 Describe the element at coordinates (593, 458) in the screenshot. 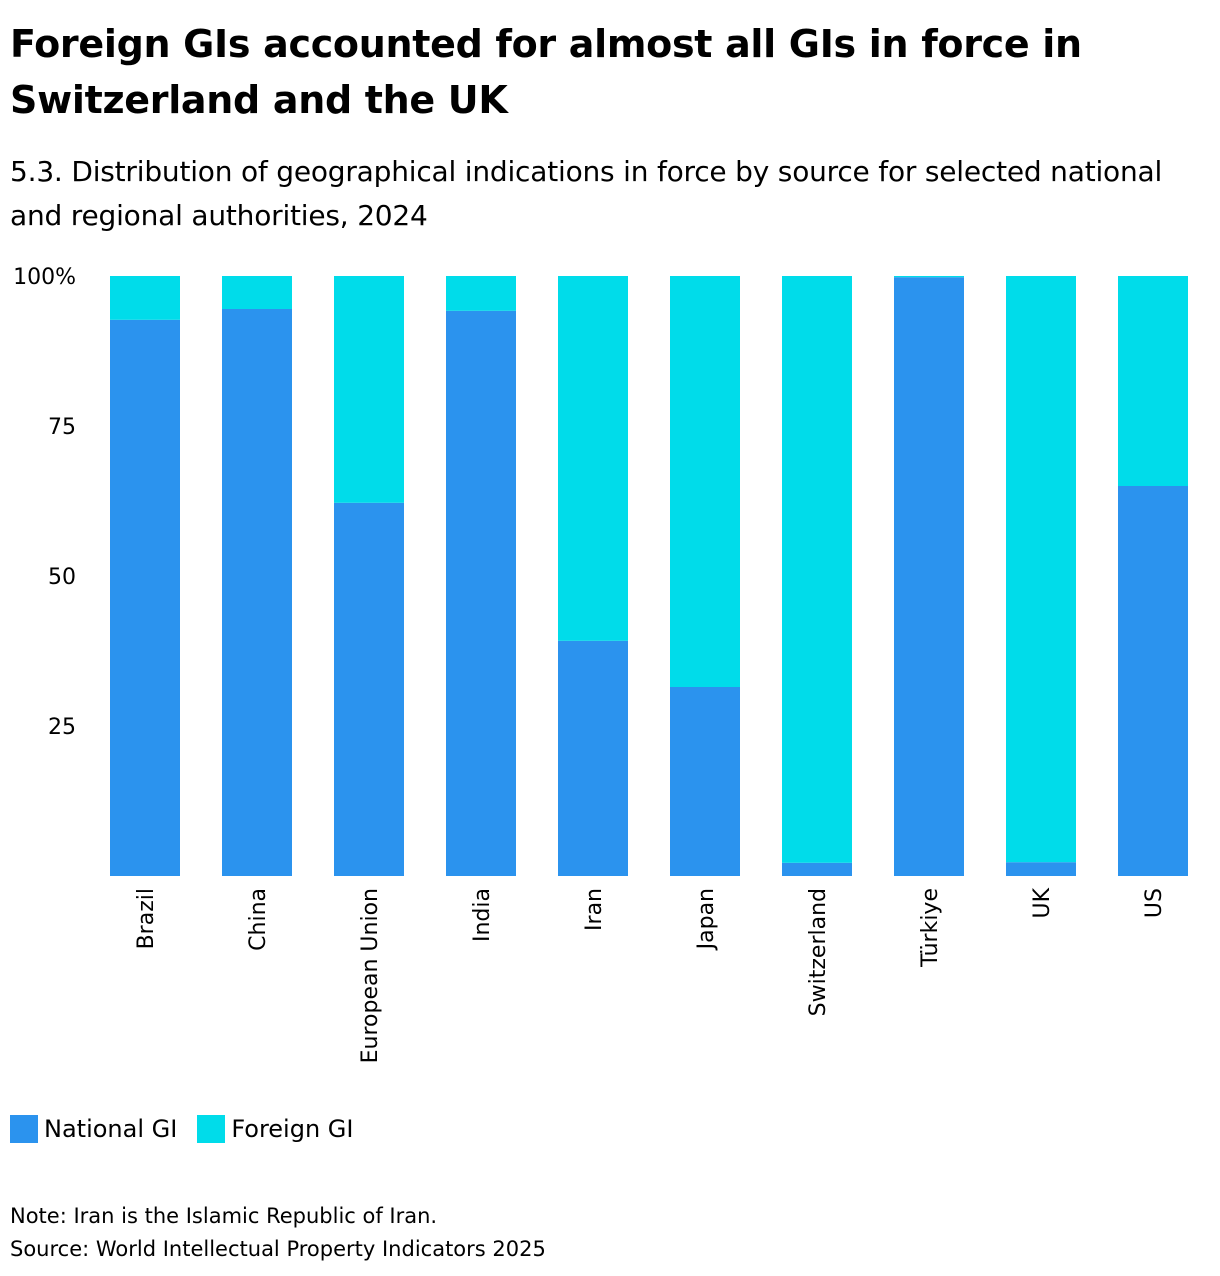

I see `bar-foreign-iran` at that location.